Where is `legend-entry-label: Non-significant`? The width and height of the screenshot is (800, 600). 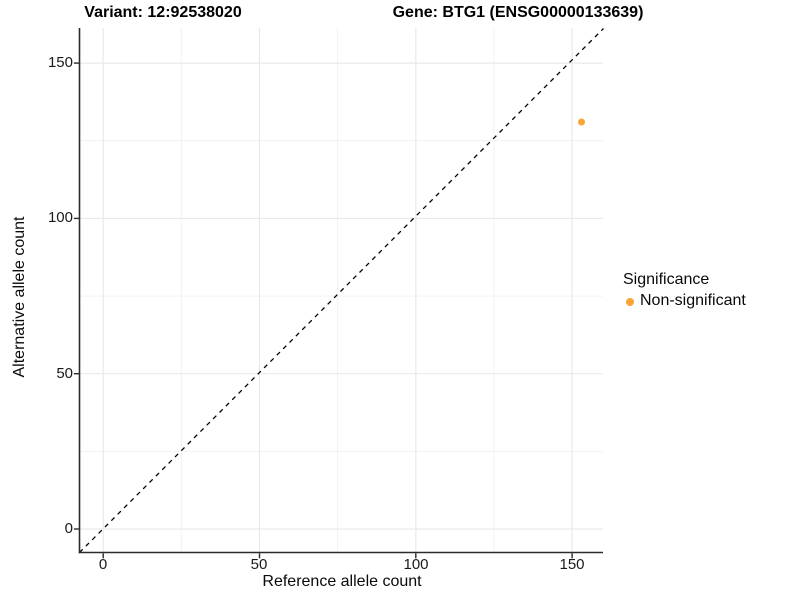
legend-entry-label: Non-significant is located at coordinates (693, 300).